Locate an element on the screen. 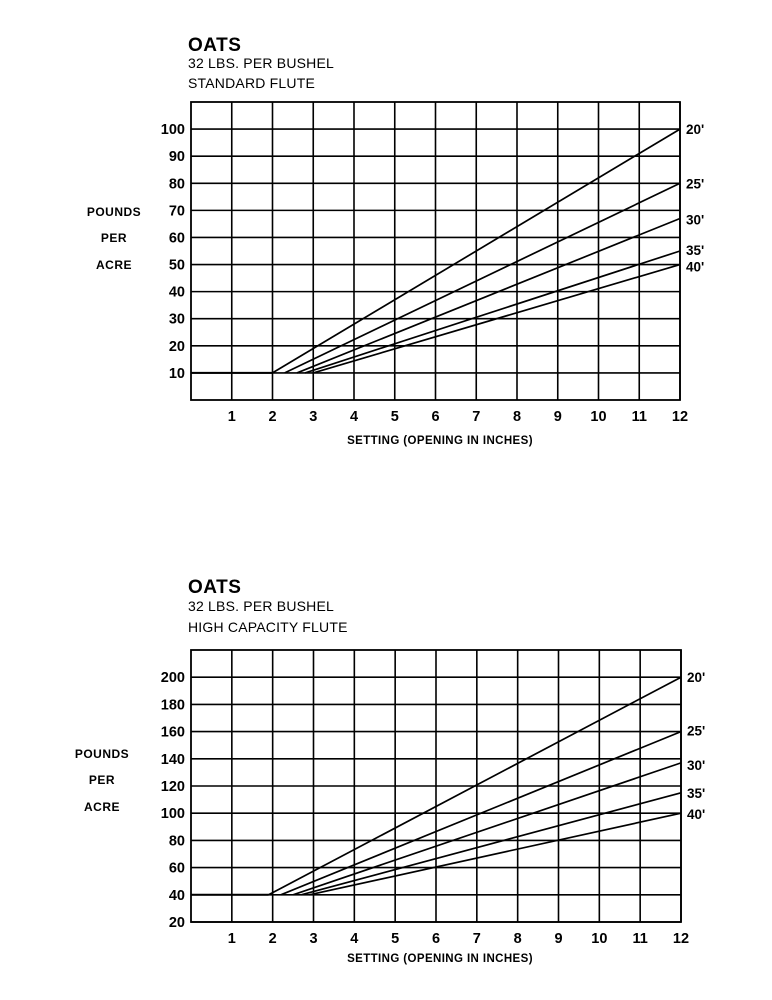 Image resolution: width=772 pixels, height=1000 pixels. y-tick-label: 50 is located at coordinates (177, 266).